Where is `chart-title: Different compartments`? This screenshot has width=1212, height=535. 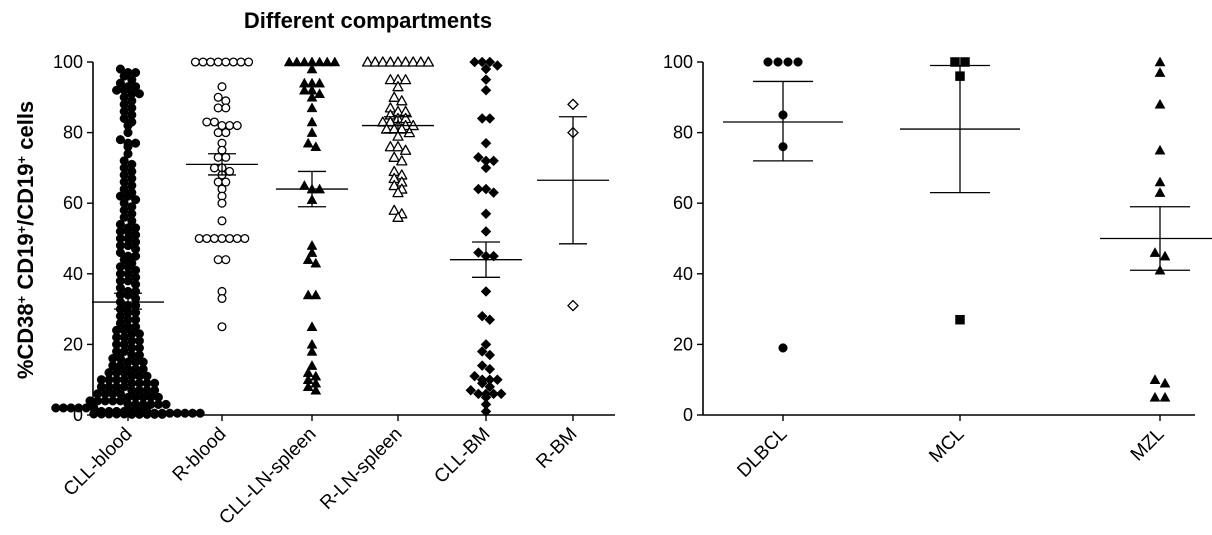
chart-title: Different compartments is located at coordinates (368, 20).